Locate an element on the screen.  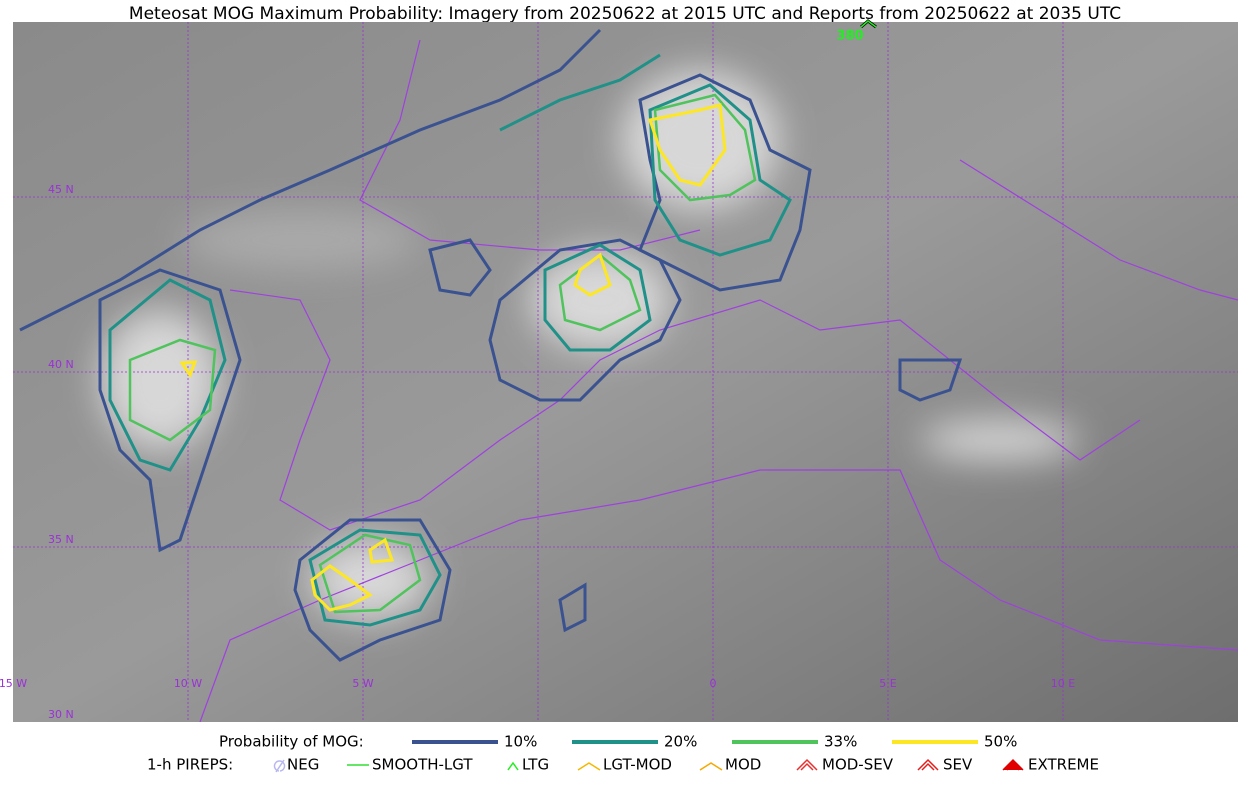
legend-label: NEG is located at coordinates (303, 765).